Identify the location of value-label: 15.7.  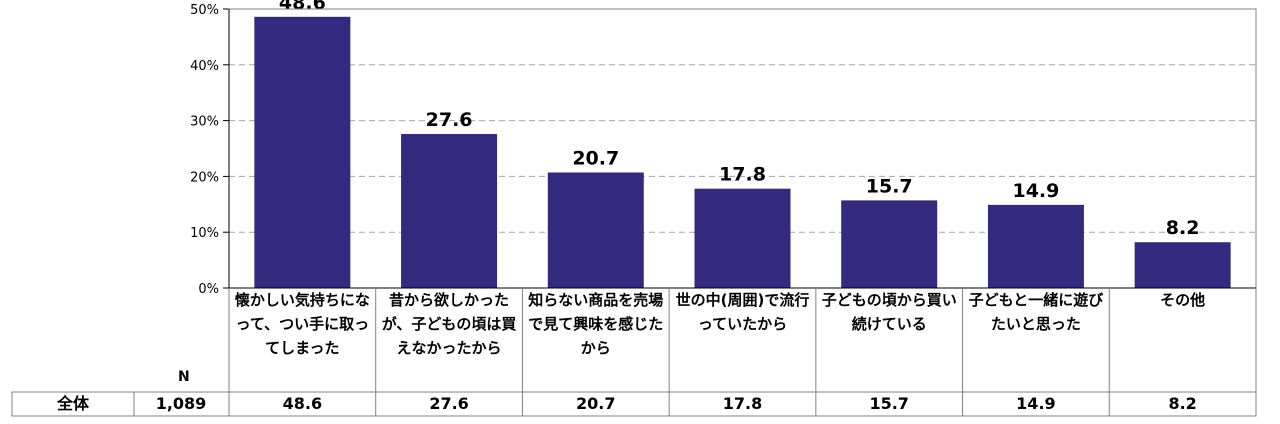
(889, 186).